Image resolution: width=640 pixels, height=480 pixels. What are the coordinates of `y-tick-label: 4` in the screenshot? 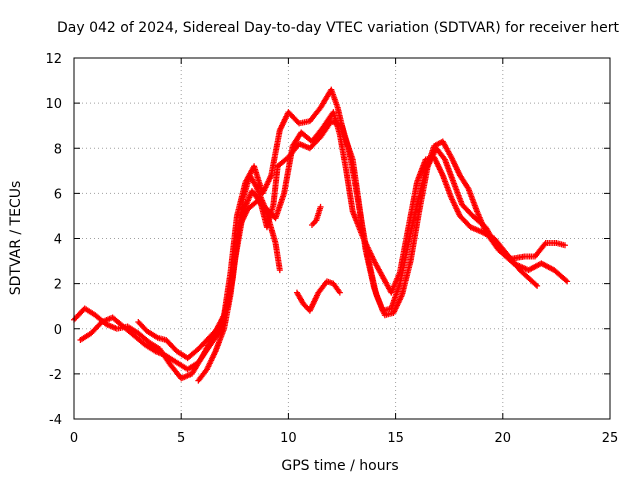 It's located at (58, 240).